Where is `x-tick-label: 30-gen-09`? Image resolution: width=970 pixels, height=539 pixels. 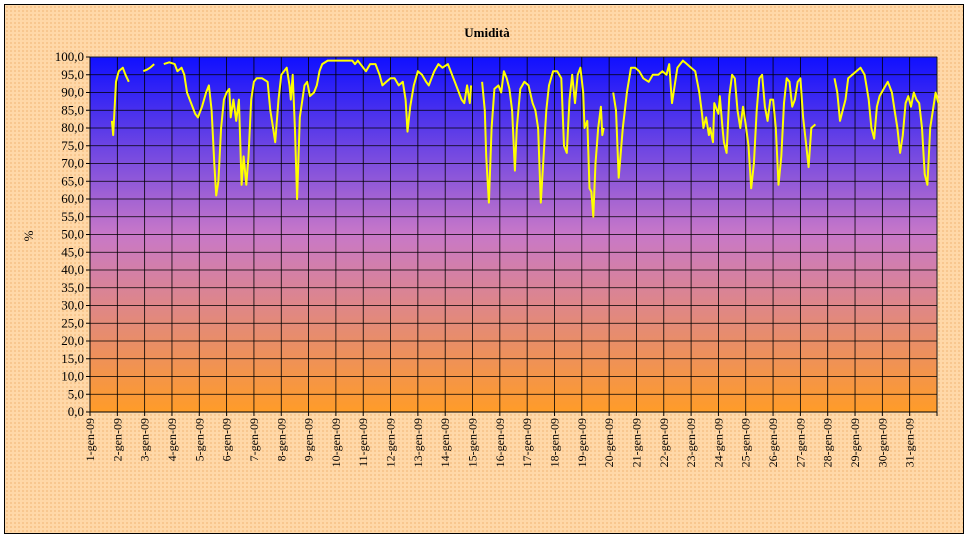 x-tick-label: 30-gen-09 is located at coordinates (882, 442).